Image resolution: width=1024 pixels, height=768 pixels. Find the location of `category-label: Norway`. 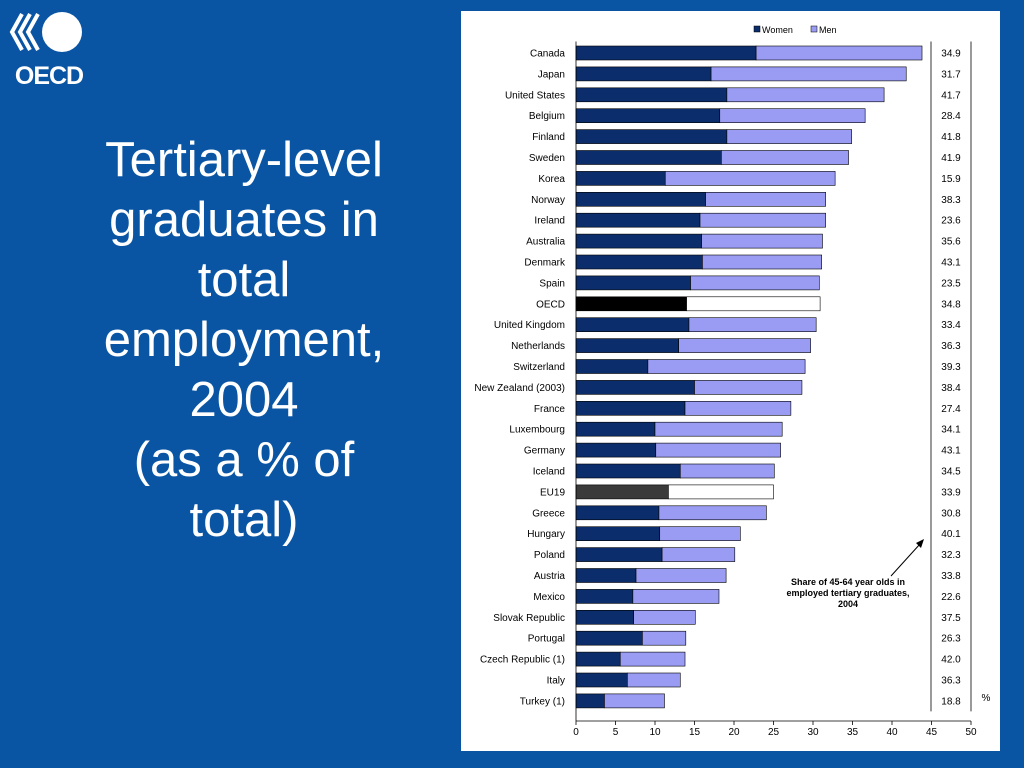

category-label: Norway is located at coordinates (548, 200).